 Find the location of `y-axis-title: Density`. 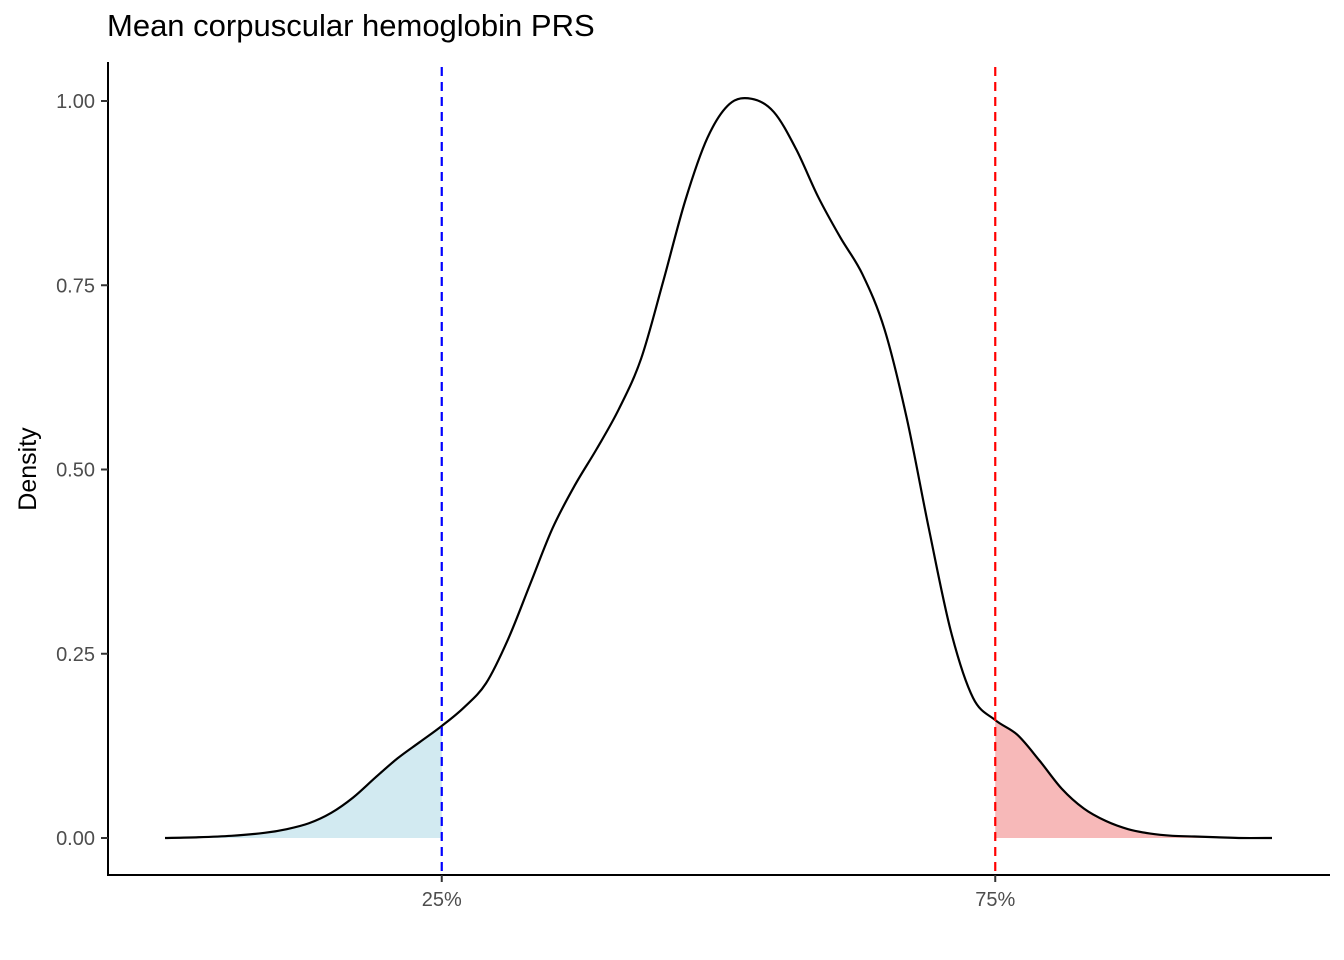

y-axis-title: Density is located at coordinates (28, 469).